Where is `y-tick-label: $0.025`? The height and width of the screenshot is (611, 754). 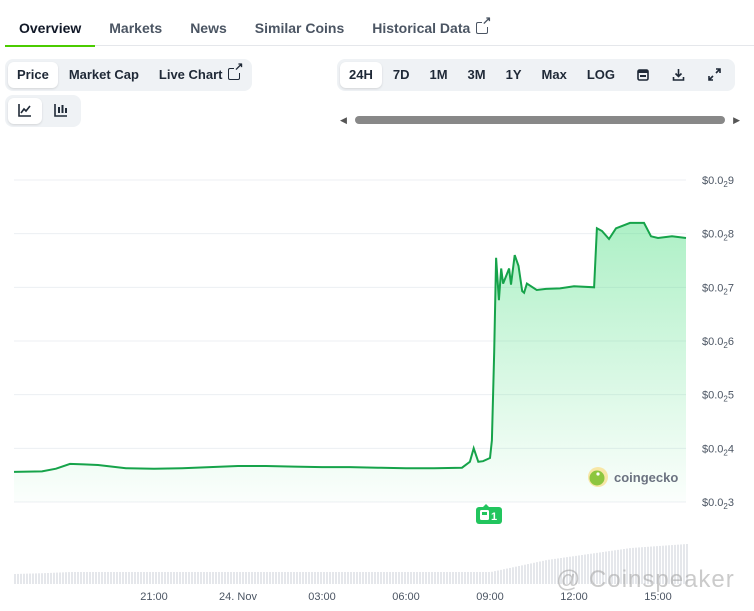
y-tick-label: $0.025 is located at coordinates (718, 397).